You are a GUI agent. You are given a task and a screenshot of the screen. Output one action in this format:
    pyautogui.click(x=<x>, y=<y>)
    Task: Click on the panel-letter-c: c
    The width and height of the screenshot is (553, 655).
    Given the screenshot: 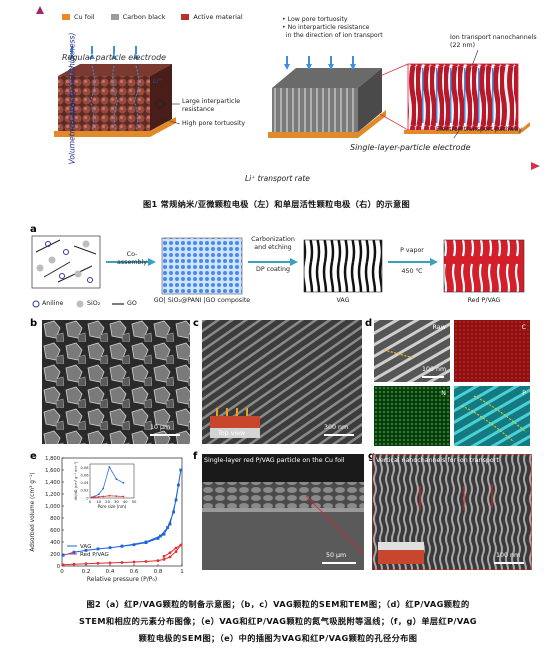 What is the action you would take?
    pyautogui.click(x=196, y=323)
    